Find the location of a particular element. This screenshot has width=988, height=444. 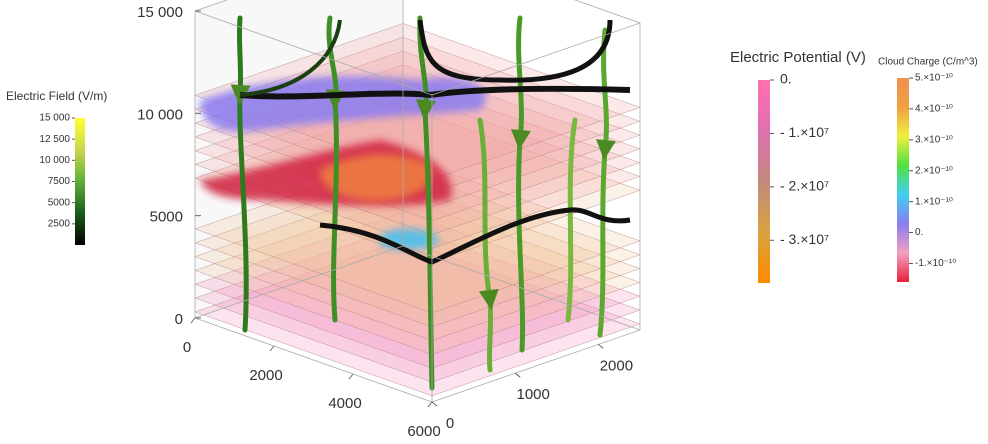

legend-tick-label: 15 000 is located at coordinates (54, 118).